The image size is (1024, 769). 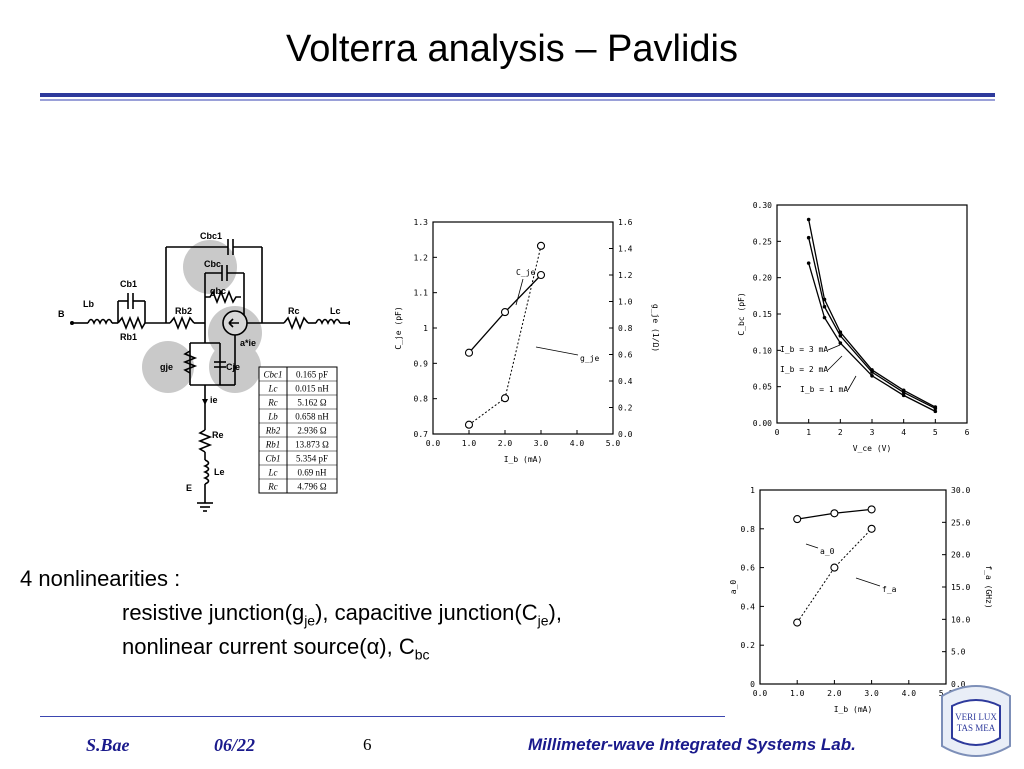 What do you see at coordinates (871, 693) in the screenshot?
I see `x-tick-label: 3.0` at bounding box center [871, 693].